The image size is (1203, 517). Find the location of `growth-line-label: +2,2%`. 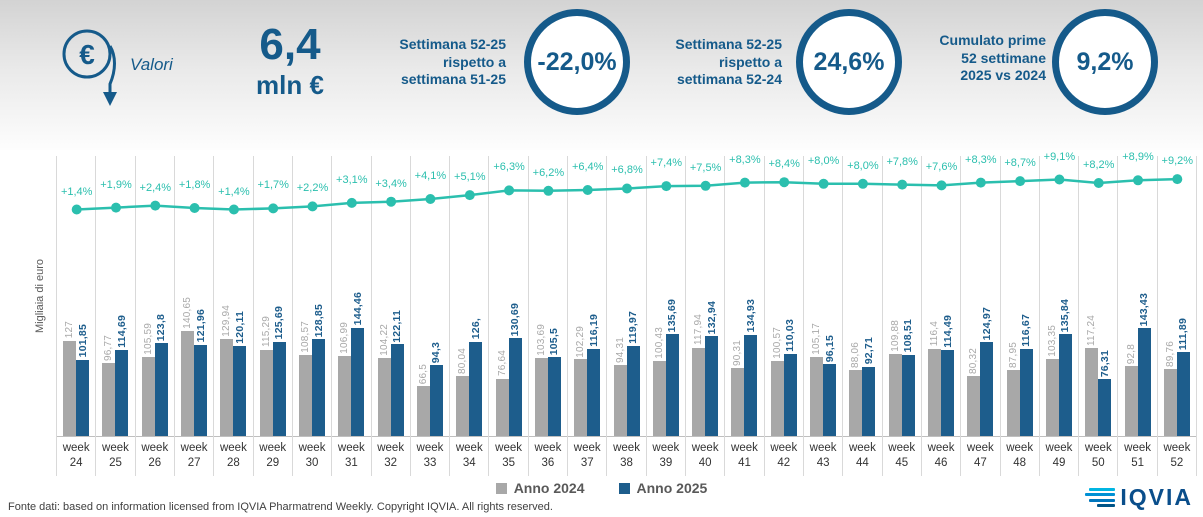

growth-line-label: +2,2% is located at coordinates (312, 188).